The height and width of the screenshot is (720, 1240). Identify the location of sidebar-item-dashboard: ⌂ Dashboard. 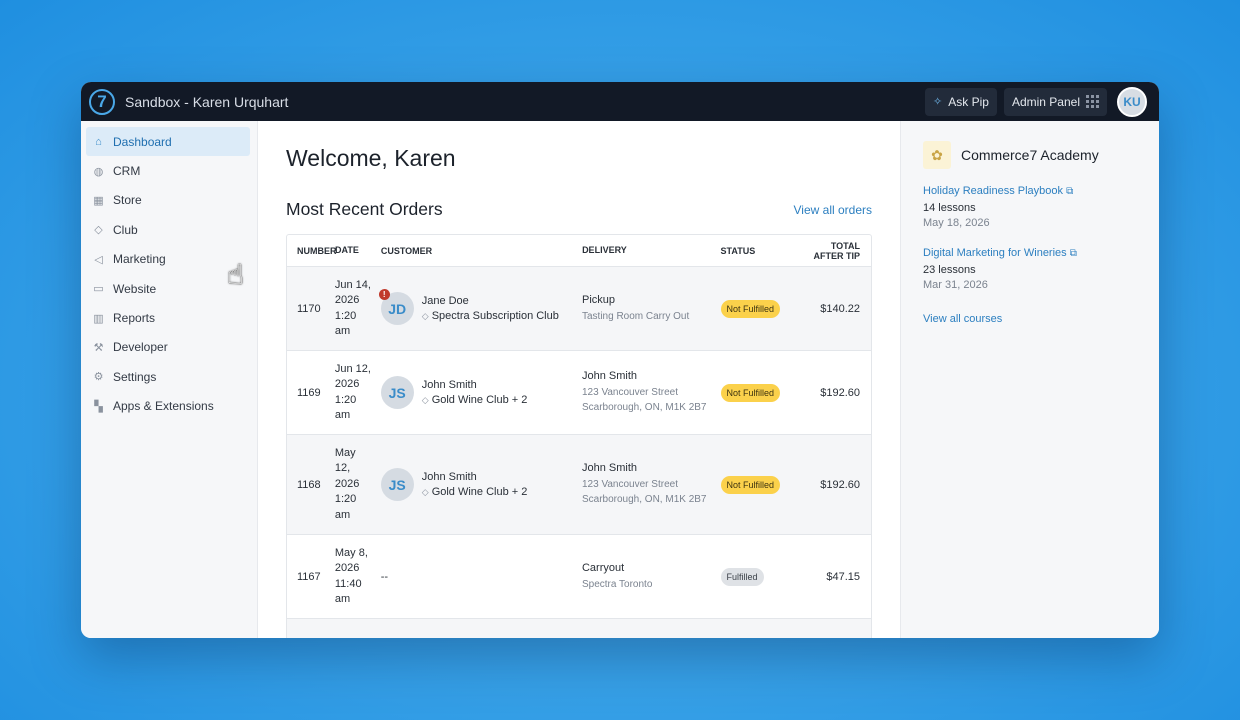
(168, 142).